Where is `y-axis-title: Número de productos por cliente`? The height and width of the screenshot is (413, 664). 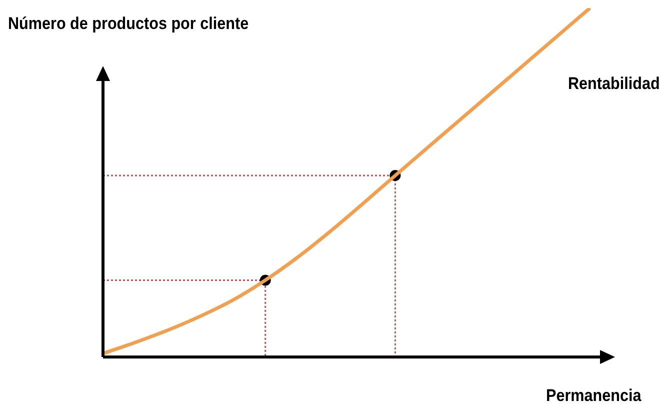
y-axis-title: Número de productos por cliente is located at coordinates (128, 24).